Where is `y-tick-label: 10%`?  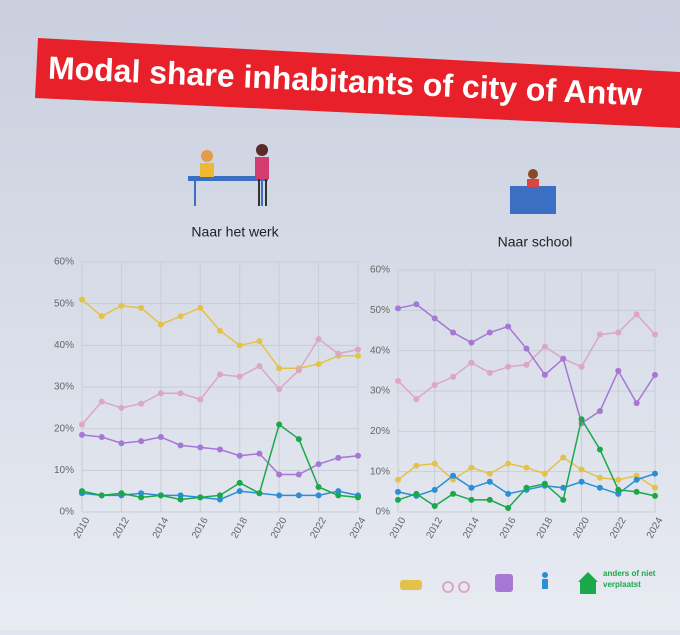
y-tick-label: 10% is located at coordinates (64, 470).